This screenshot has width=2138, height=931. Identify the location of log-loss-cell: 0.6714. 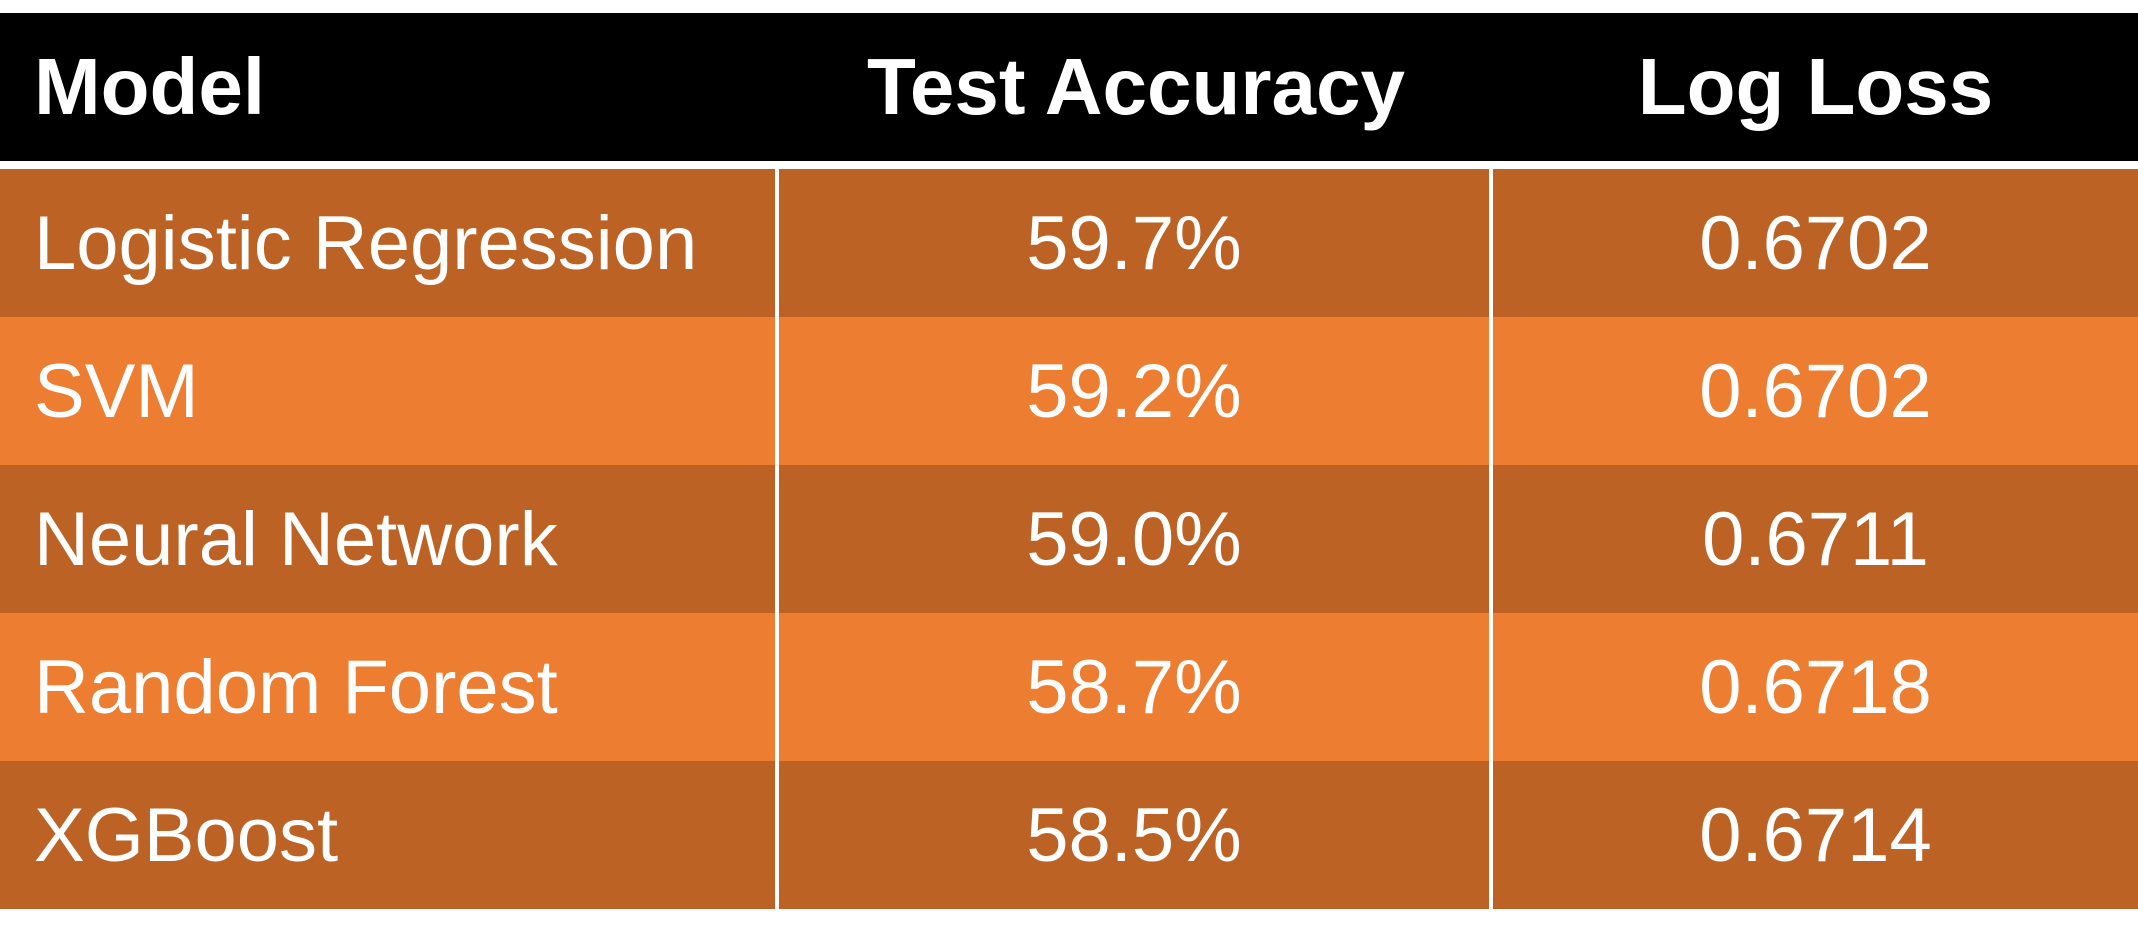
(1815, 835).